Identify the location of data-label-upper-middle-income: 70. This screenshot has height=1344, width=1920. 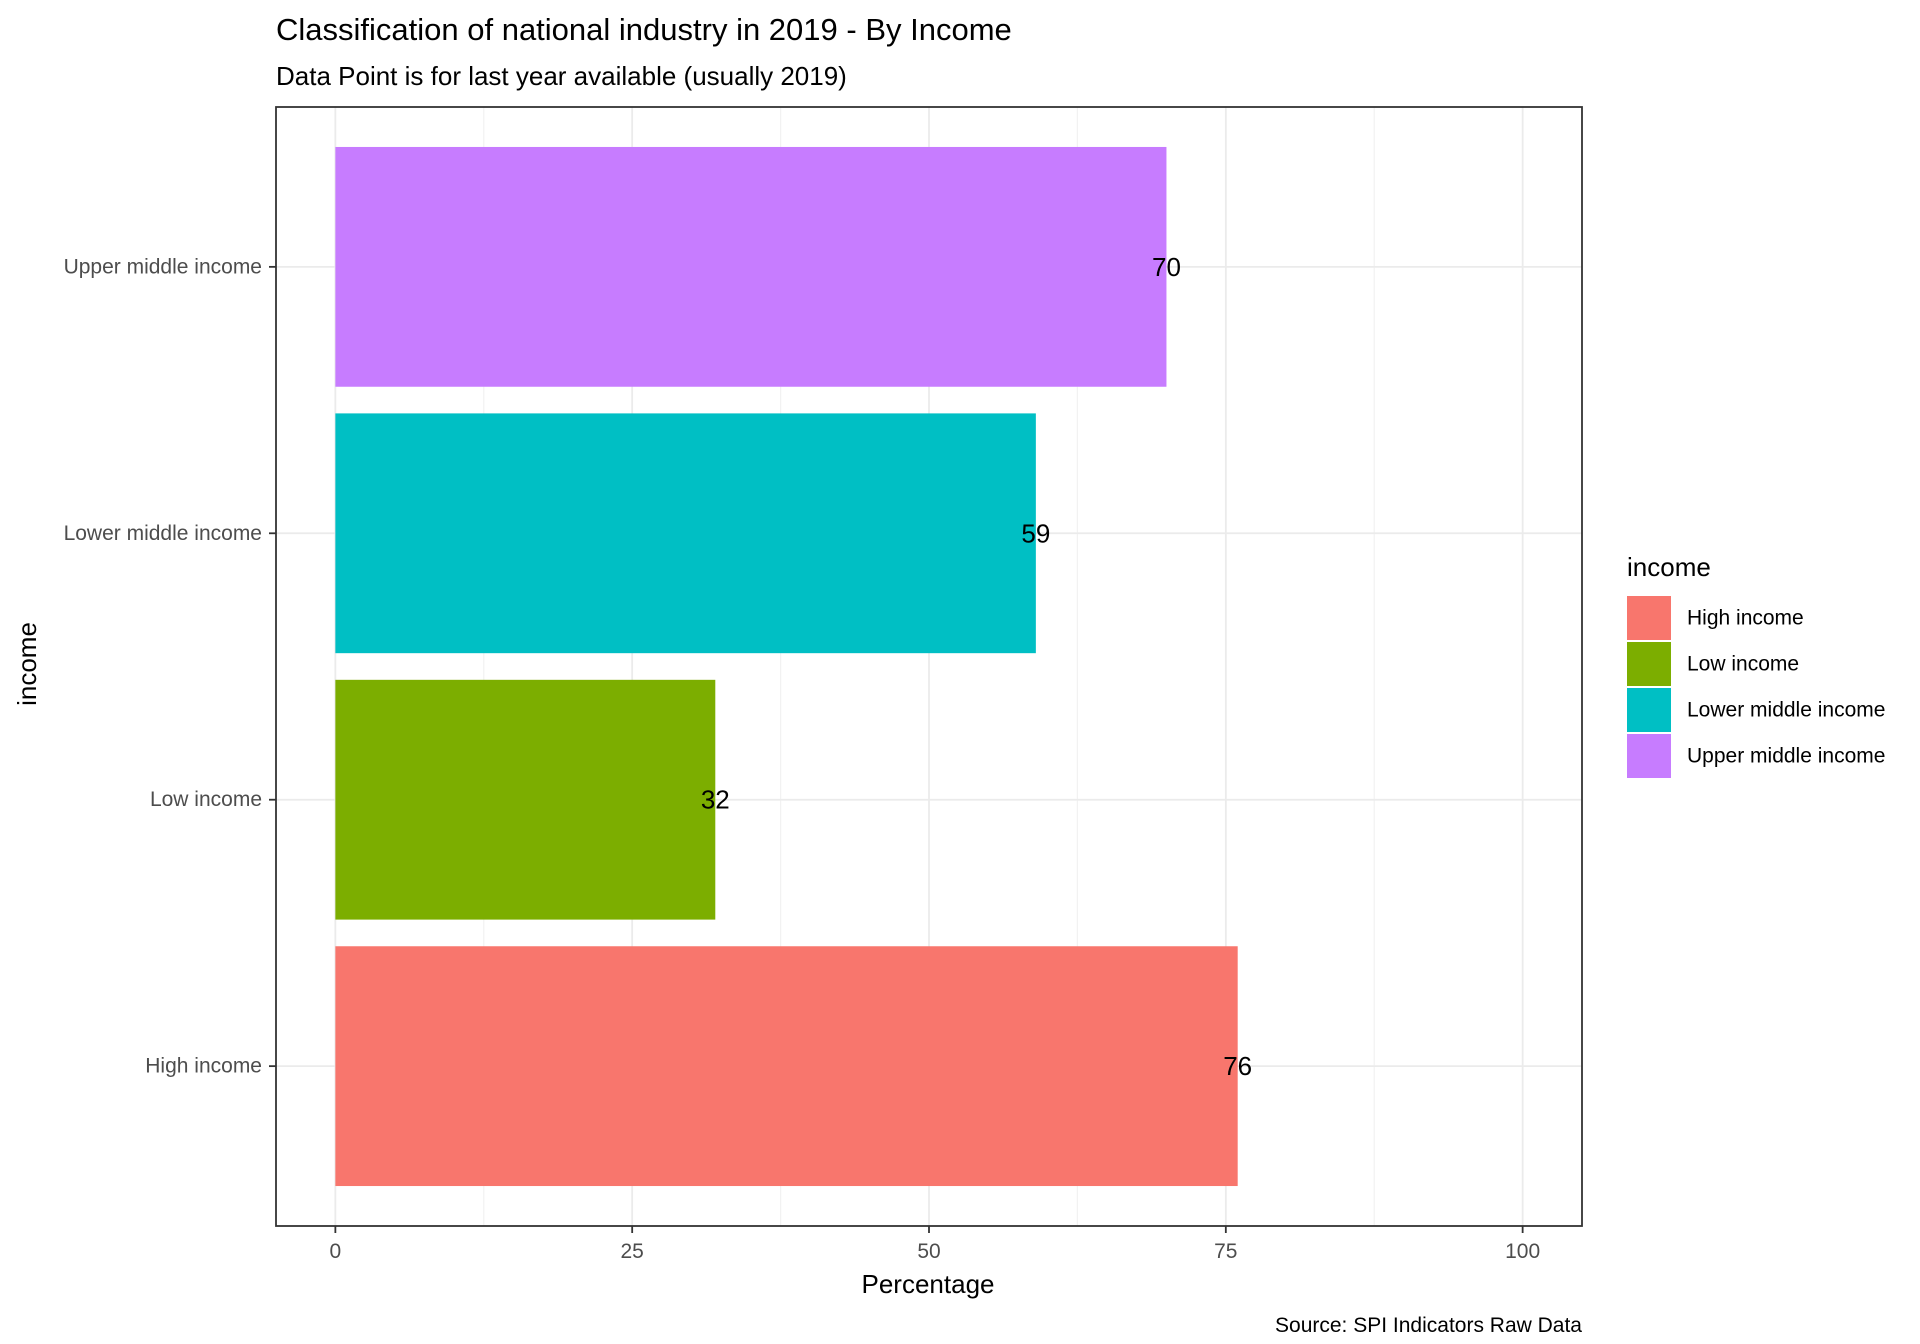
(1166, 267).